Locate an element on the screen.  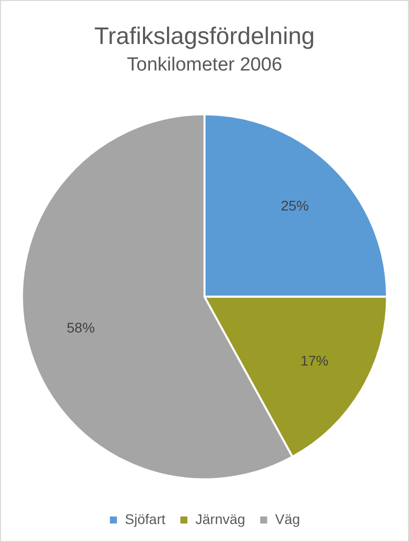
data-label: 17% is located at coordinates (314, 360).